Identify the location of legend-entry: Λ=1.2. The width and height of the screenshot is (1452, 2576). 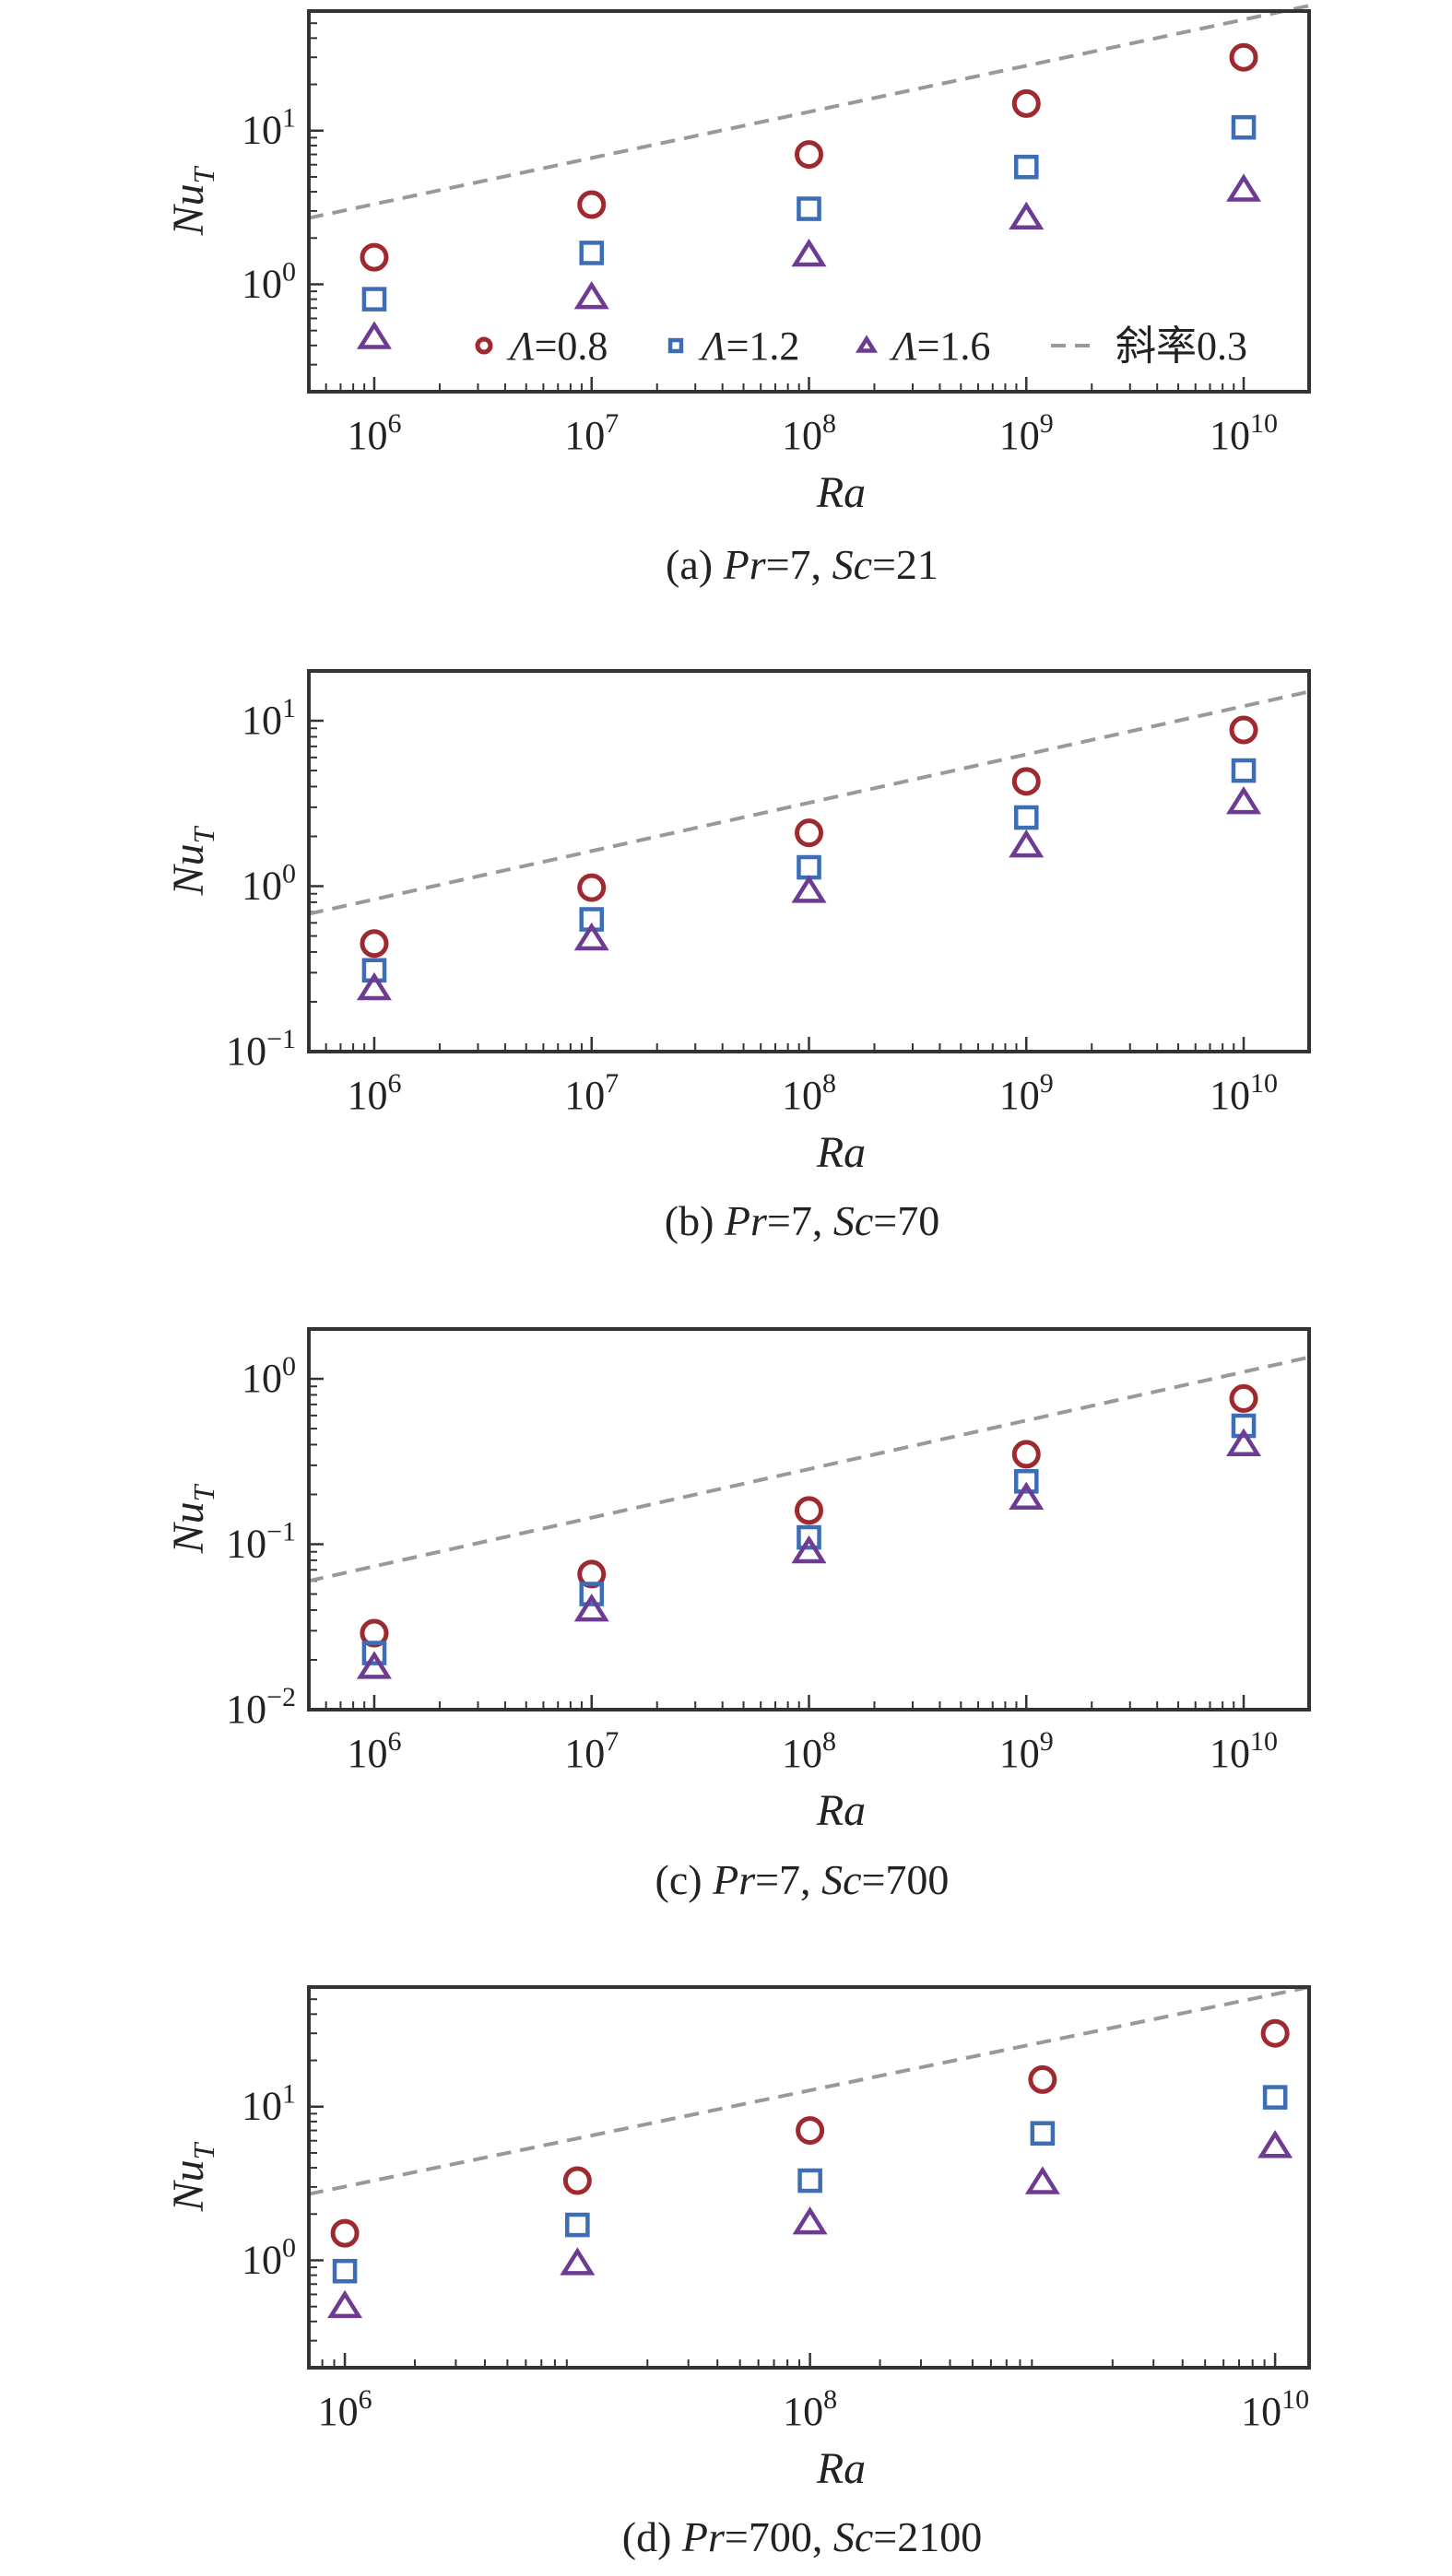
(733, 346).